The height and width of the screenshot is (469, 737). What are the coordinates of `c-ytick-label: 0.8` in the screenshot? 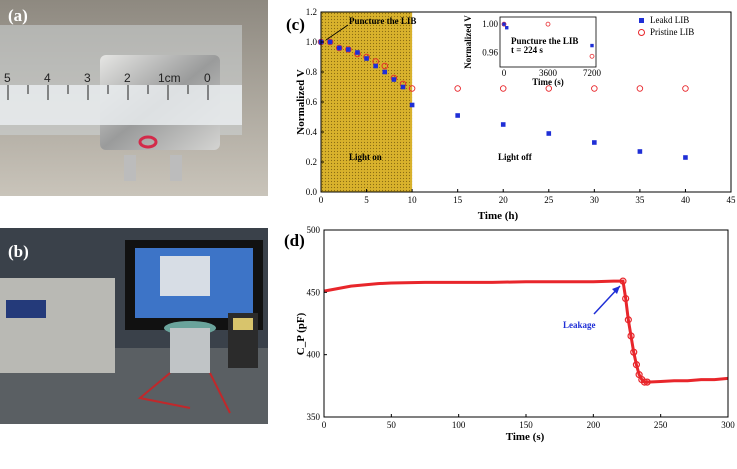 It's located at (312, 72).